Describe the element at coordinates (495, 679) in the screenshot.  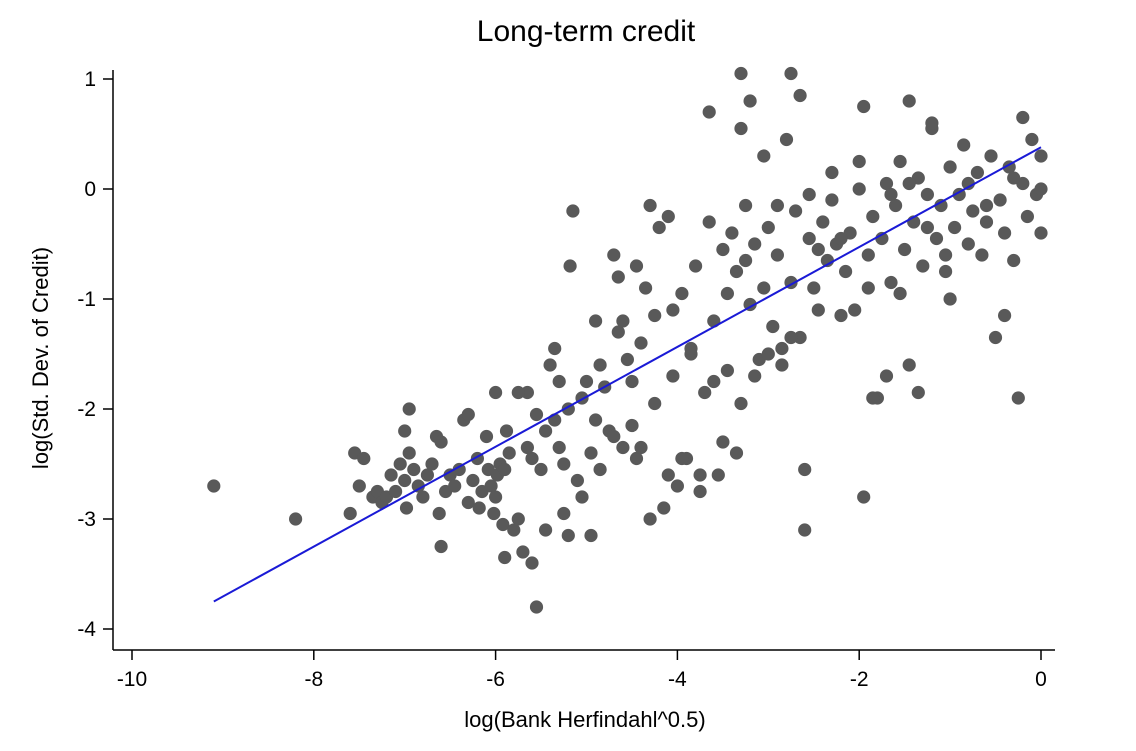
I see `x-tick-label: -6` at that location.